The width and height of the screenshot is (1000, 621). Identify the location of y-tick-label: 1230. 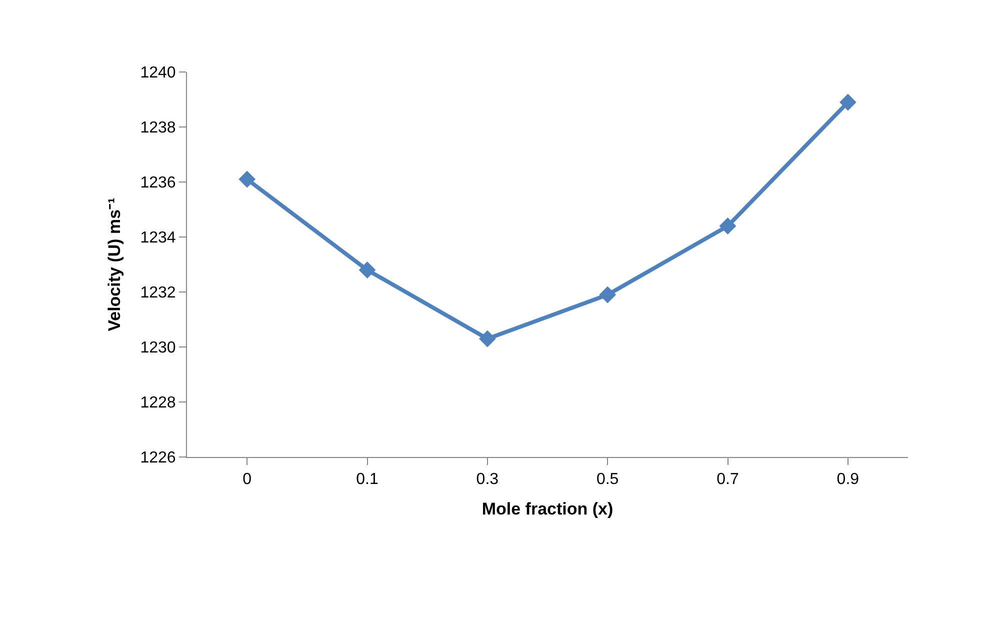
(158, 348).